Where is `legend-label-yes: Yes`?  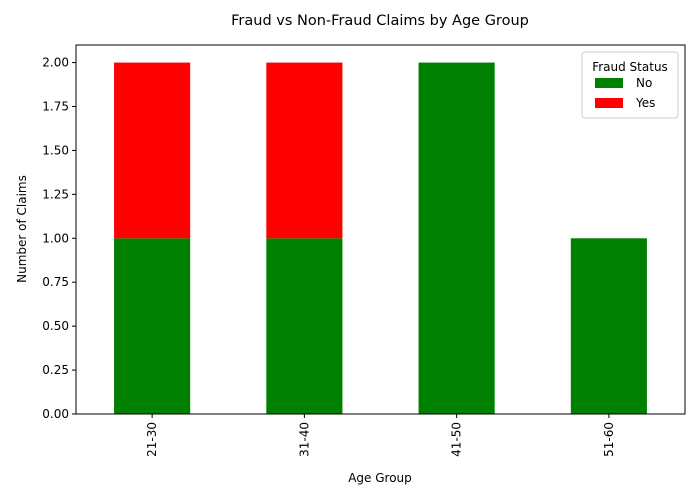 legend-label-yes: Yes is located at coordinates (645, 103).